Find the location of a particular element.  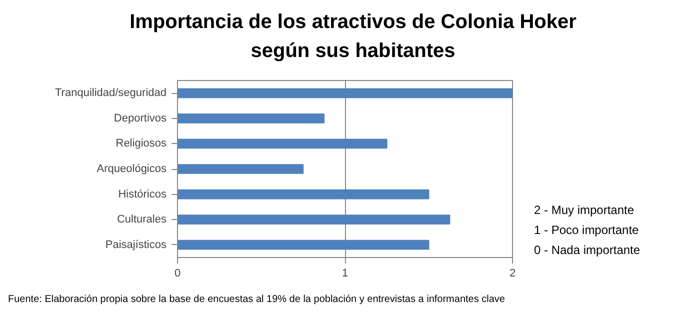

y-tick-label: Deportivos is located at coordinates (140, 118).